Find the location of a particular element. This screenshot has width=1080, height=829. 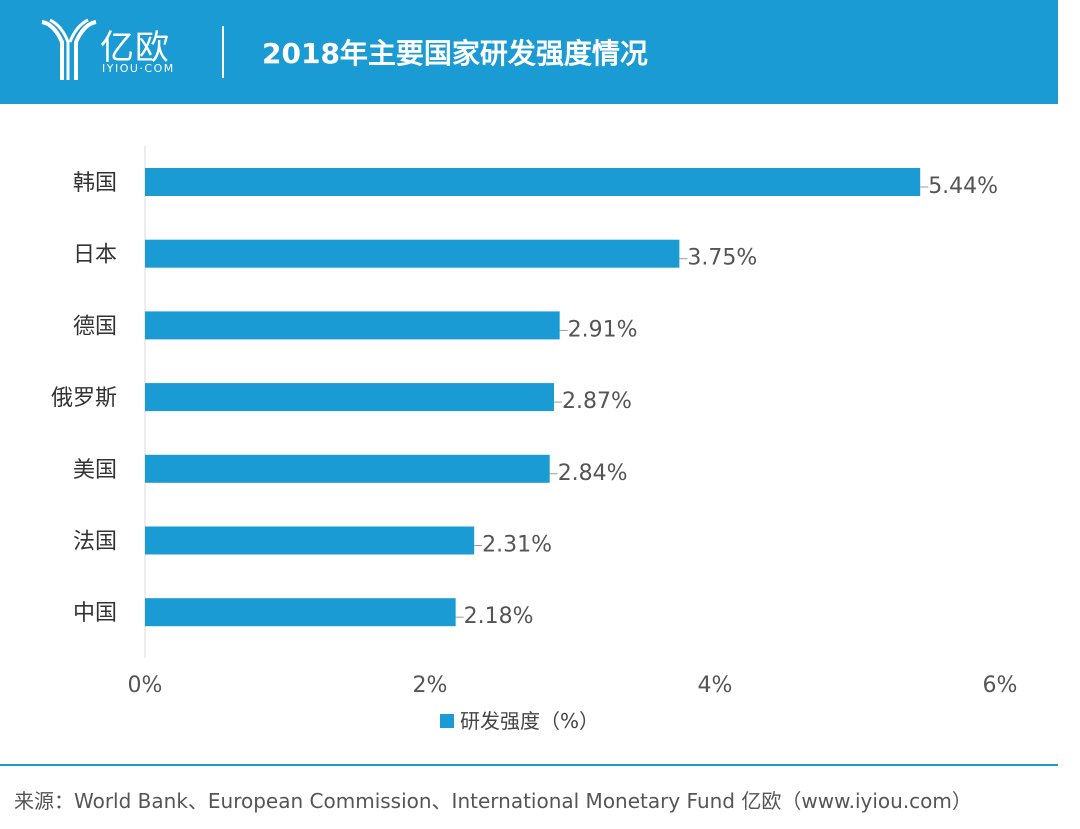

x-tick-label: 0% is located at coordinates (145, 685).